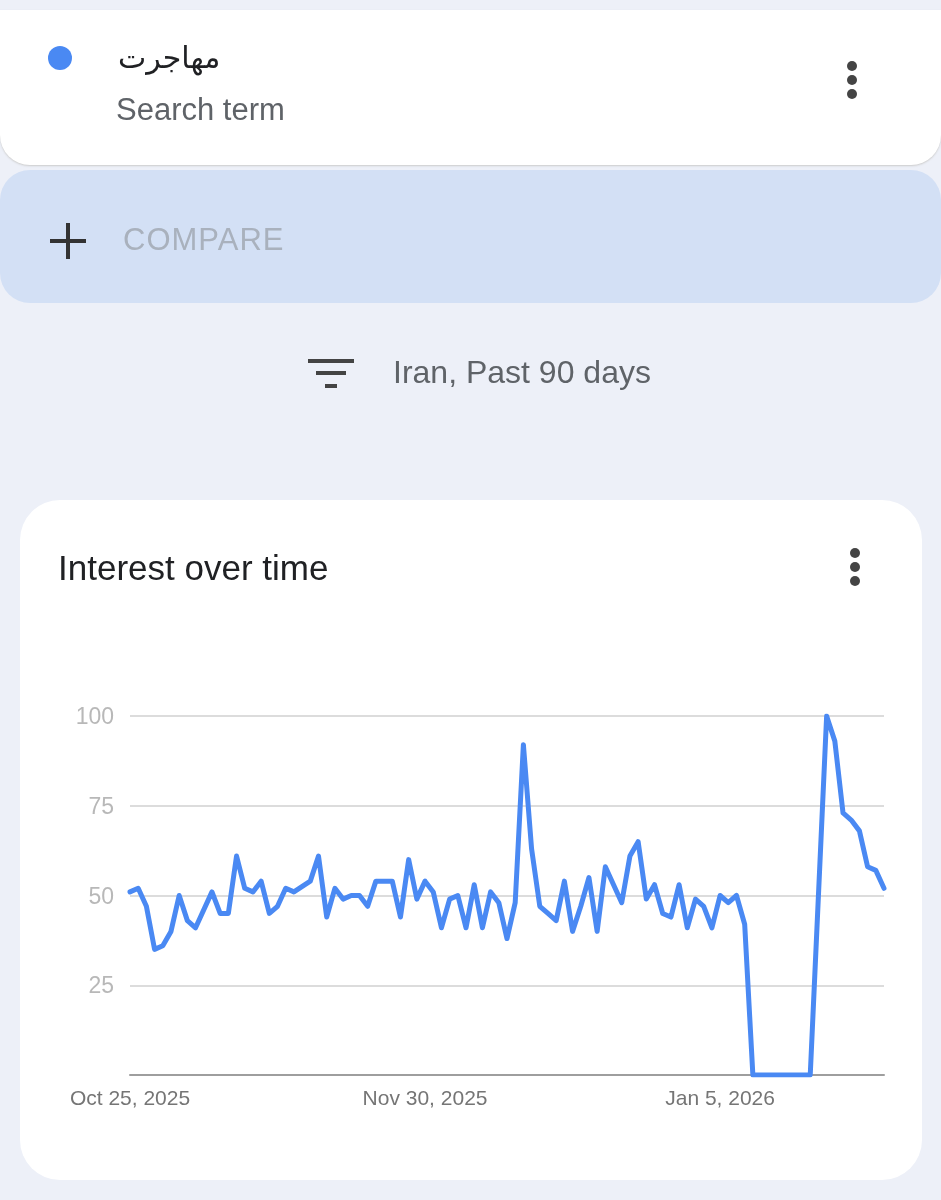  What do you see at coordinates (200, 110) in the screenshot?
I see `text: Search term` at bounding box center [200, 110].